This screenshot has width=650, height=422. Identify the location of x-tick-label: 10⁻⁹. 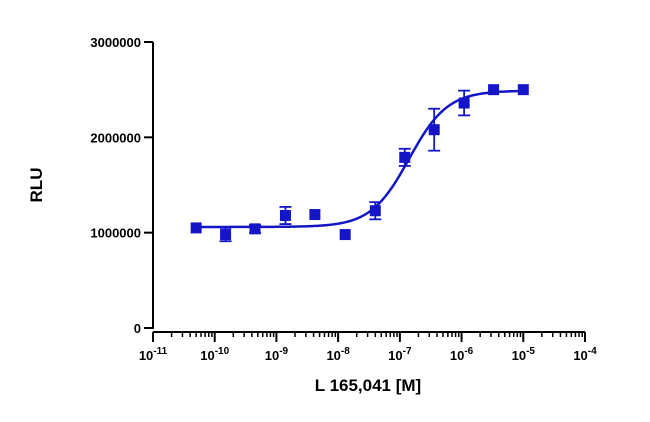
(277, 354).